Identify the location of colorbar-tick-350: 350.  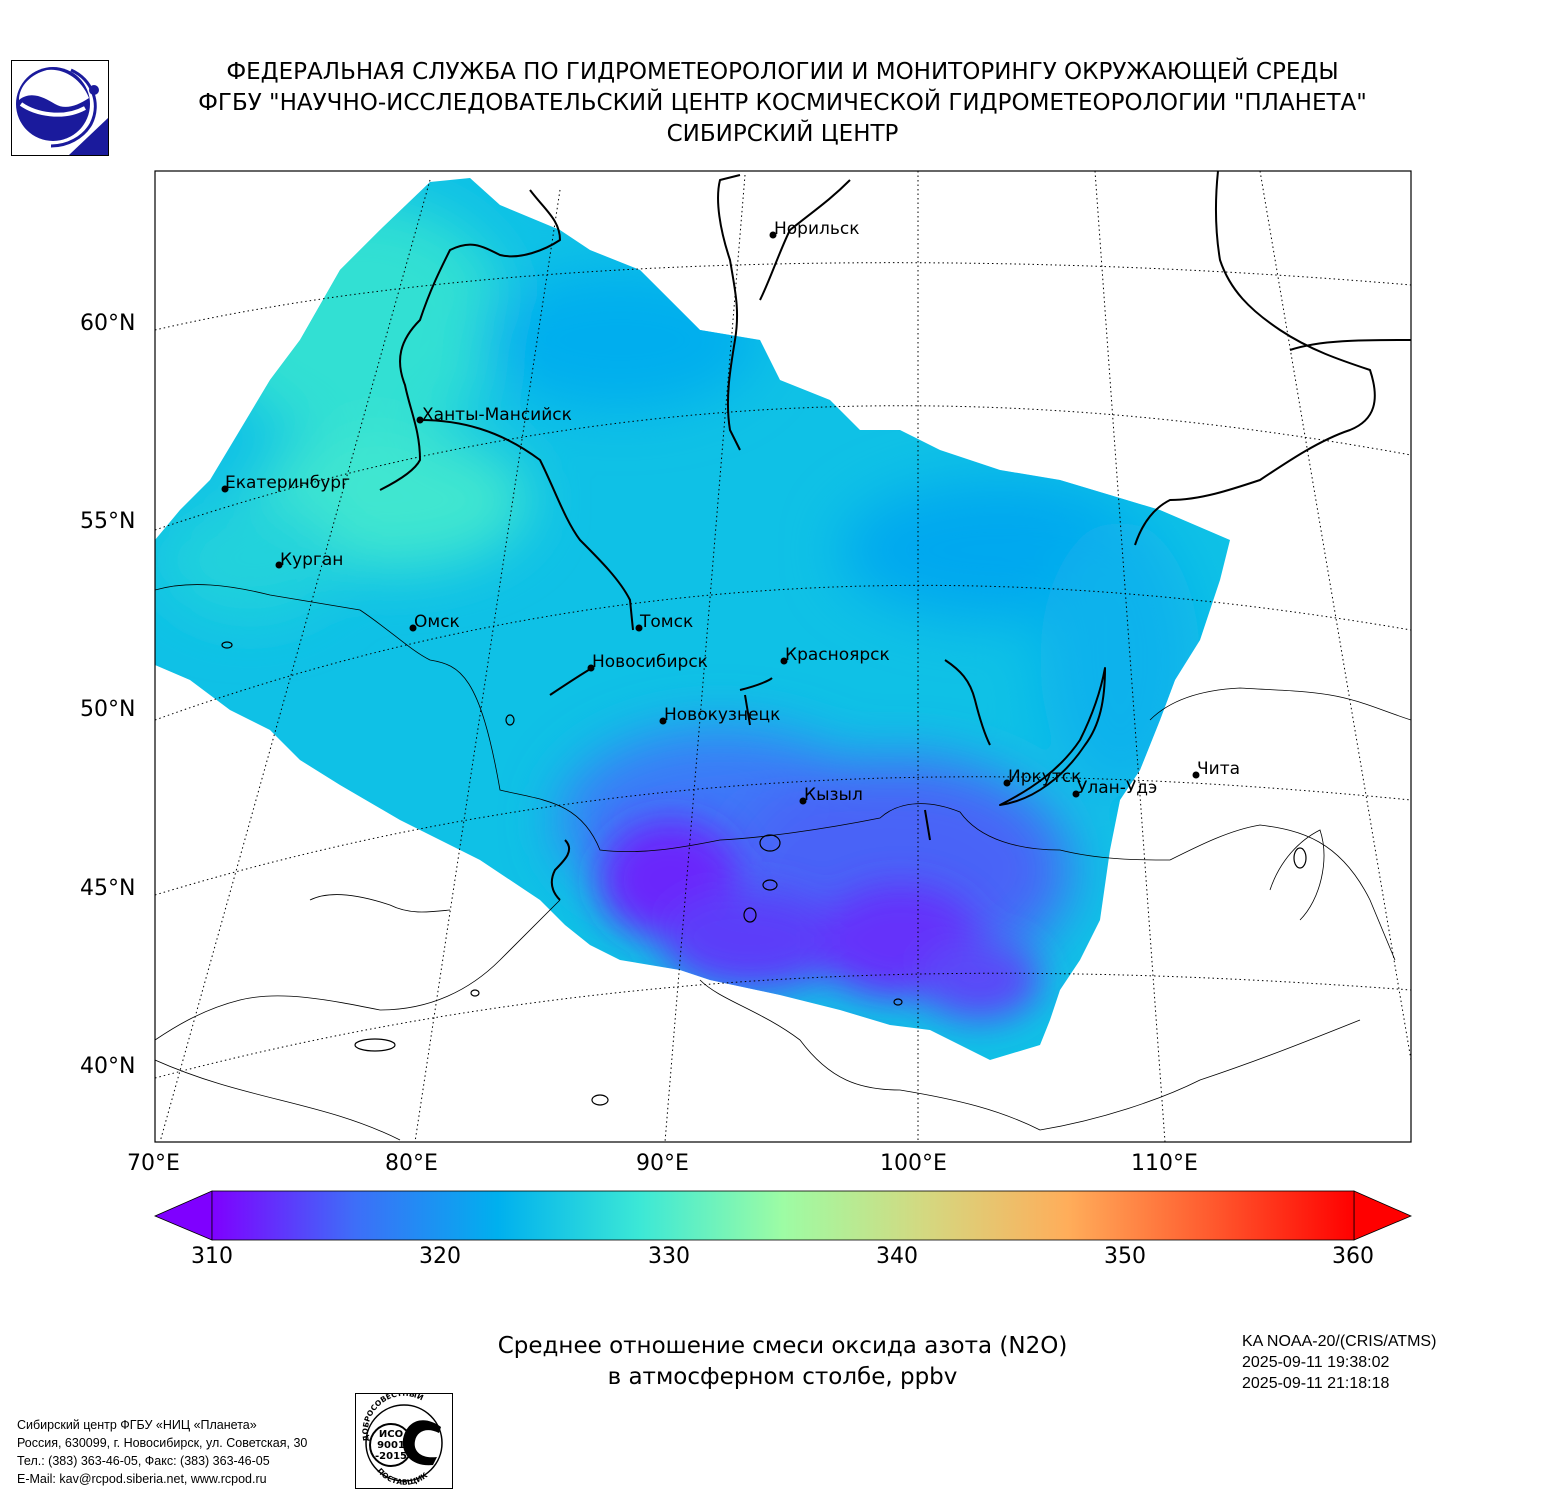
(1125, 1256).